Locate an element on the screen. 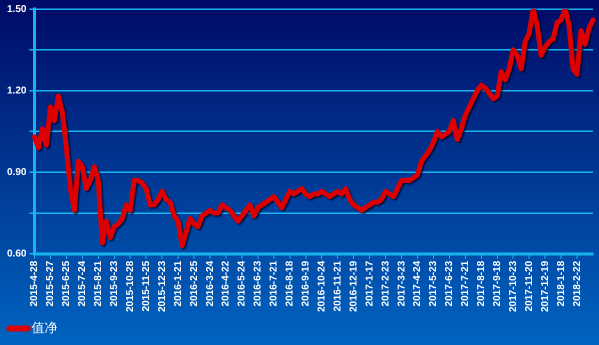 This screenshot has height=345, width=599. x-tick-label: 2017-8-18 is located at coordinates (482, 283).